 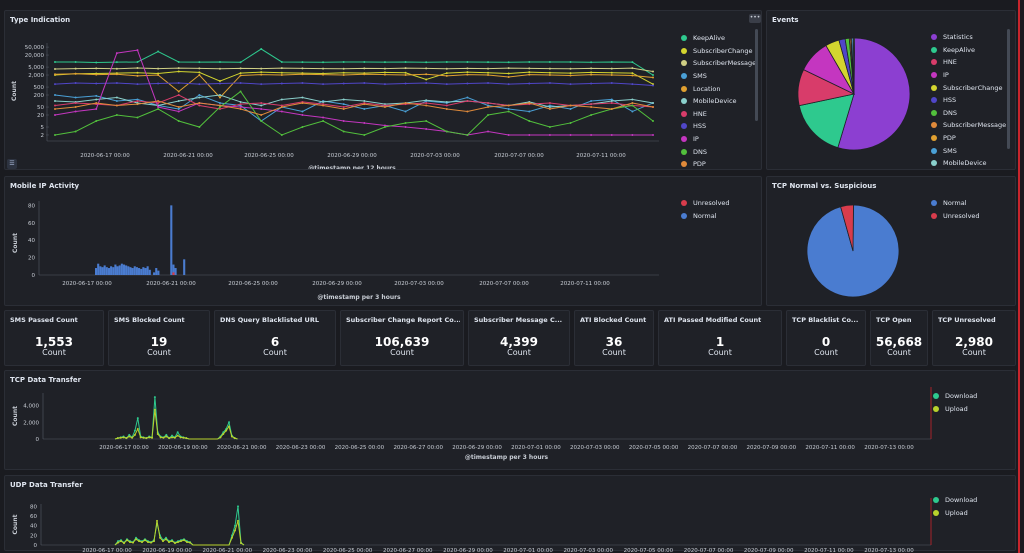 What do you see at coordinates (961, 396) in the screenshot?
I see `legend-label: Download` at bounding box center [961, 396].